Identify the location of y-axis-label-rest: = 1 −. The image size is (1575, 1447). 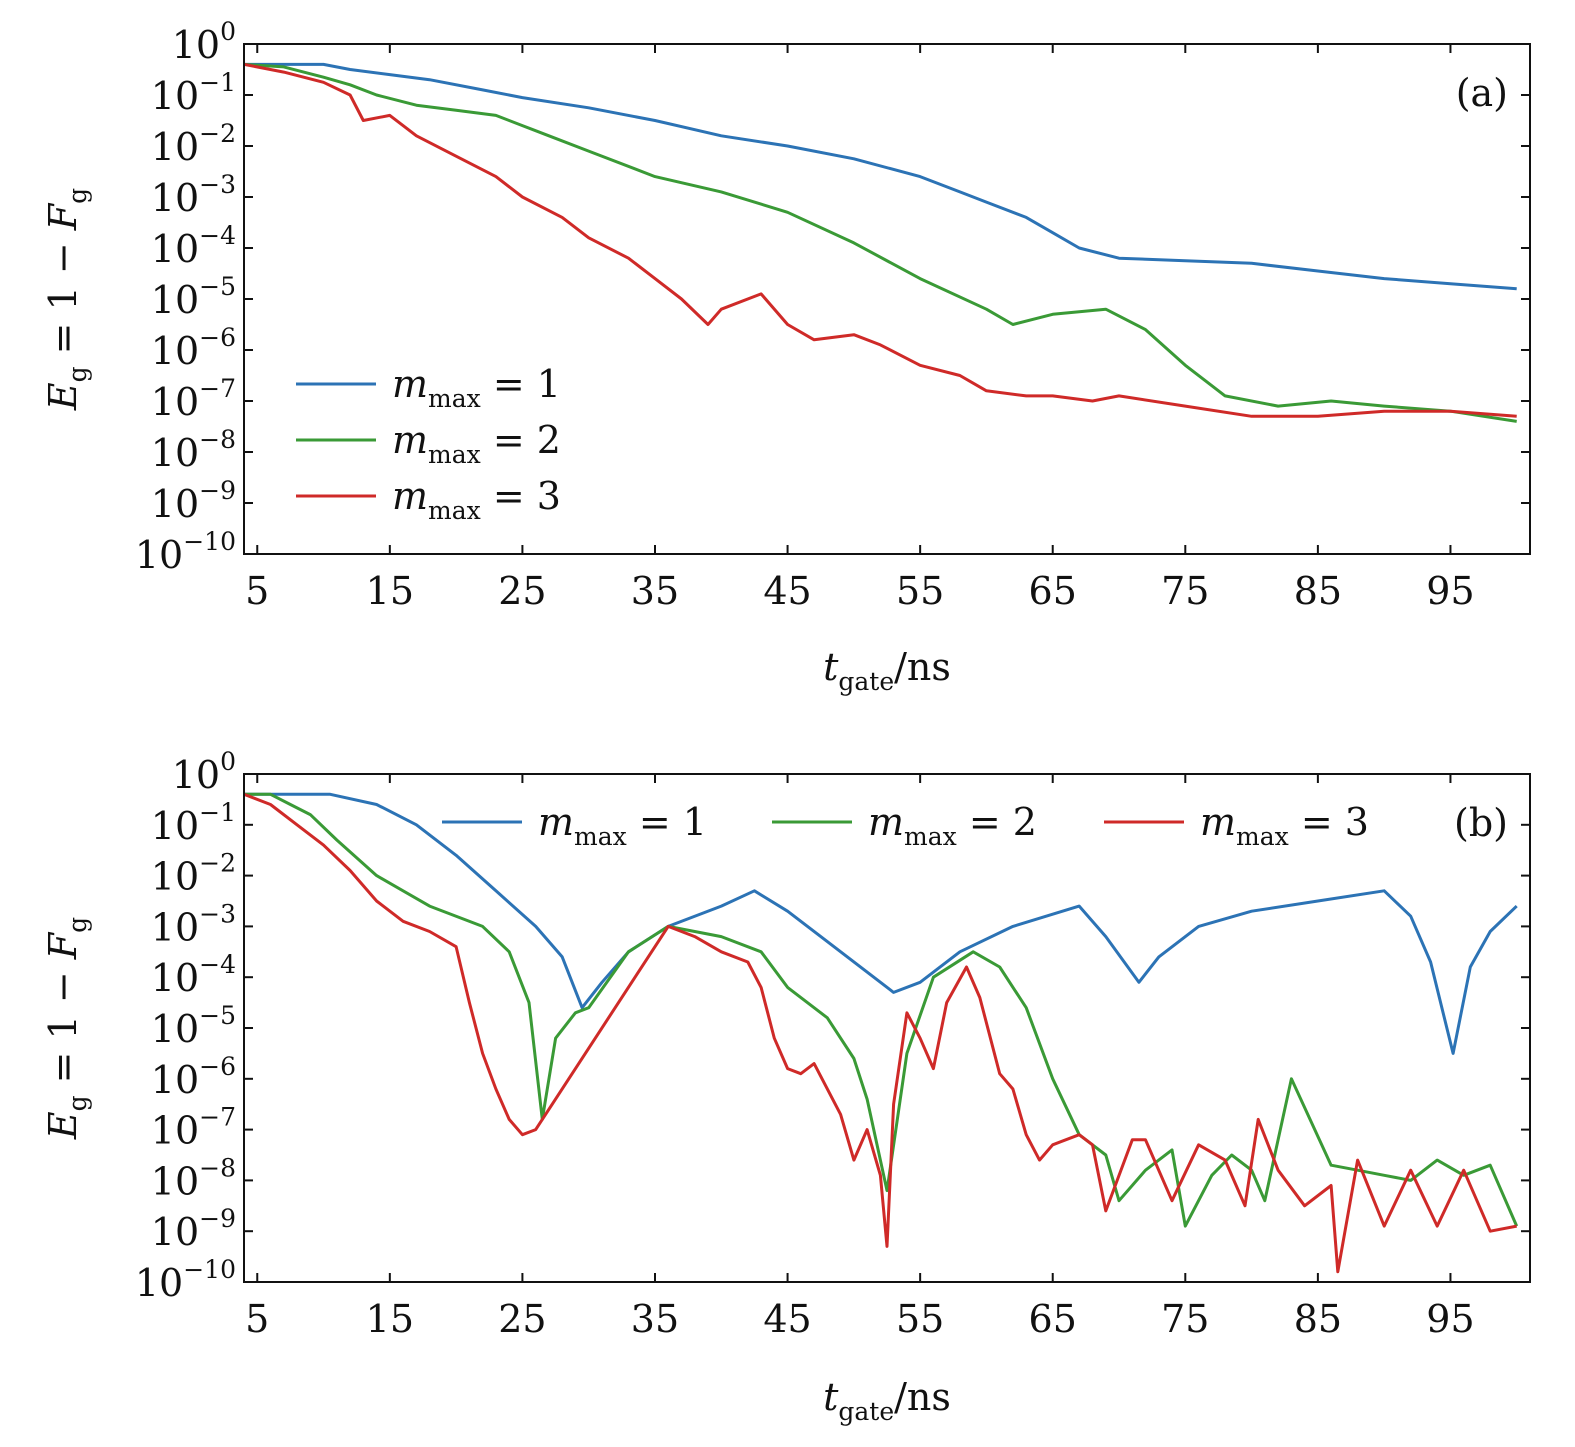
(63, 298).